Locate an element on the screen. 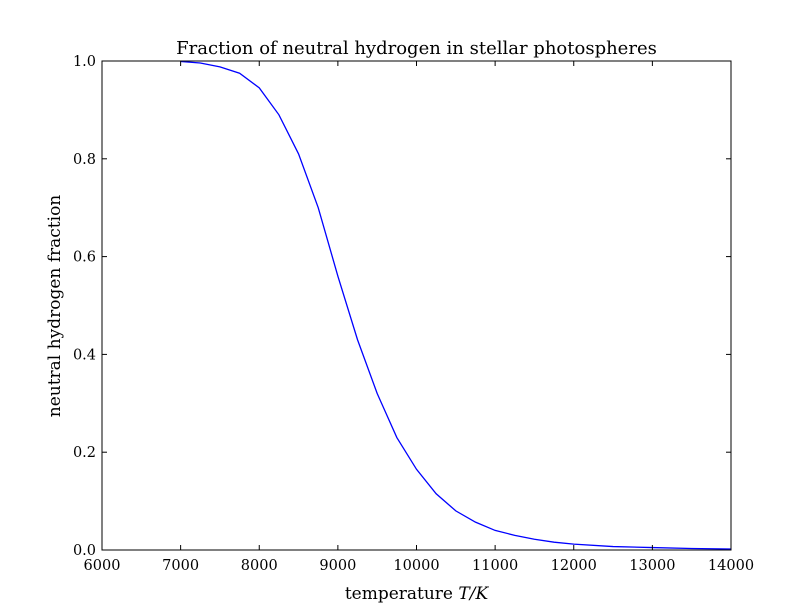  y-tick-label: 0.0 is located at coordinates (84, 551).